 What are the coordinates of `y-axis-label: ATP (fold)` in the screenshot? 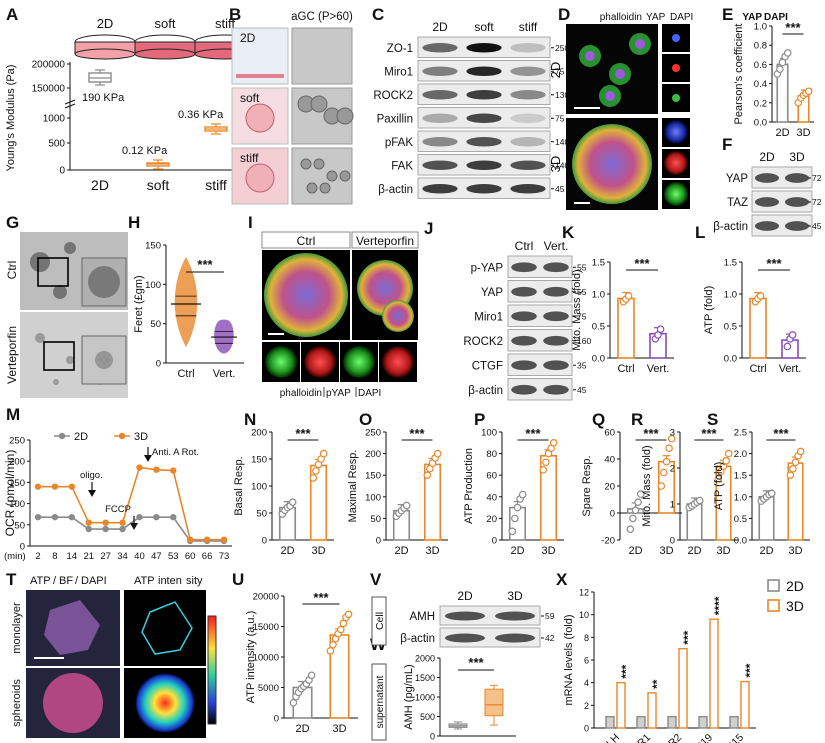 It's located at (709, 310).